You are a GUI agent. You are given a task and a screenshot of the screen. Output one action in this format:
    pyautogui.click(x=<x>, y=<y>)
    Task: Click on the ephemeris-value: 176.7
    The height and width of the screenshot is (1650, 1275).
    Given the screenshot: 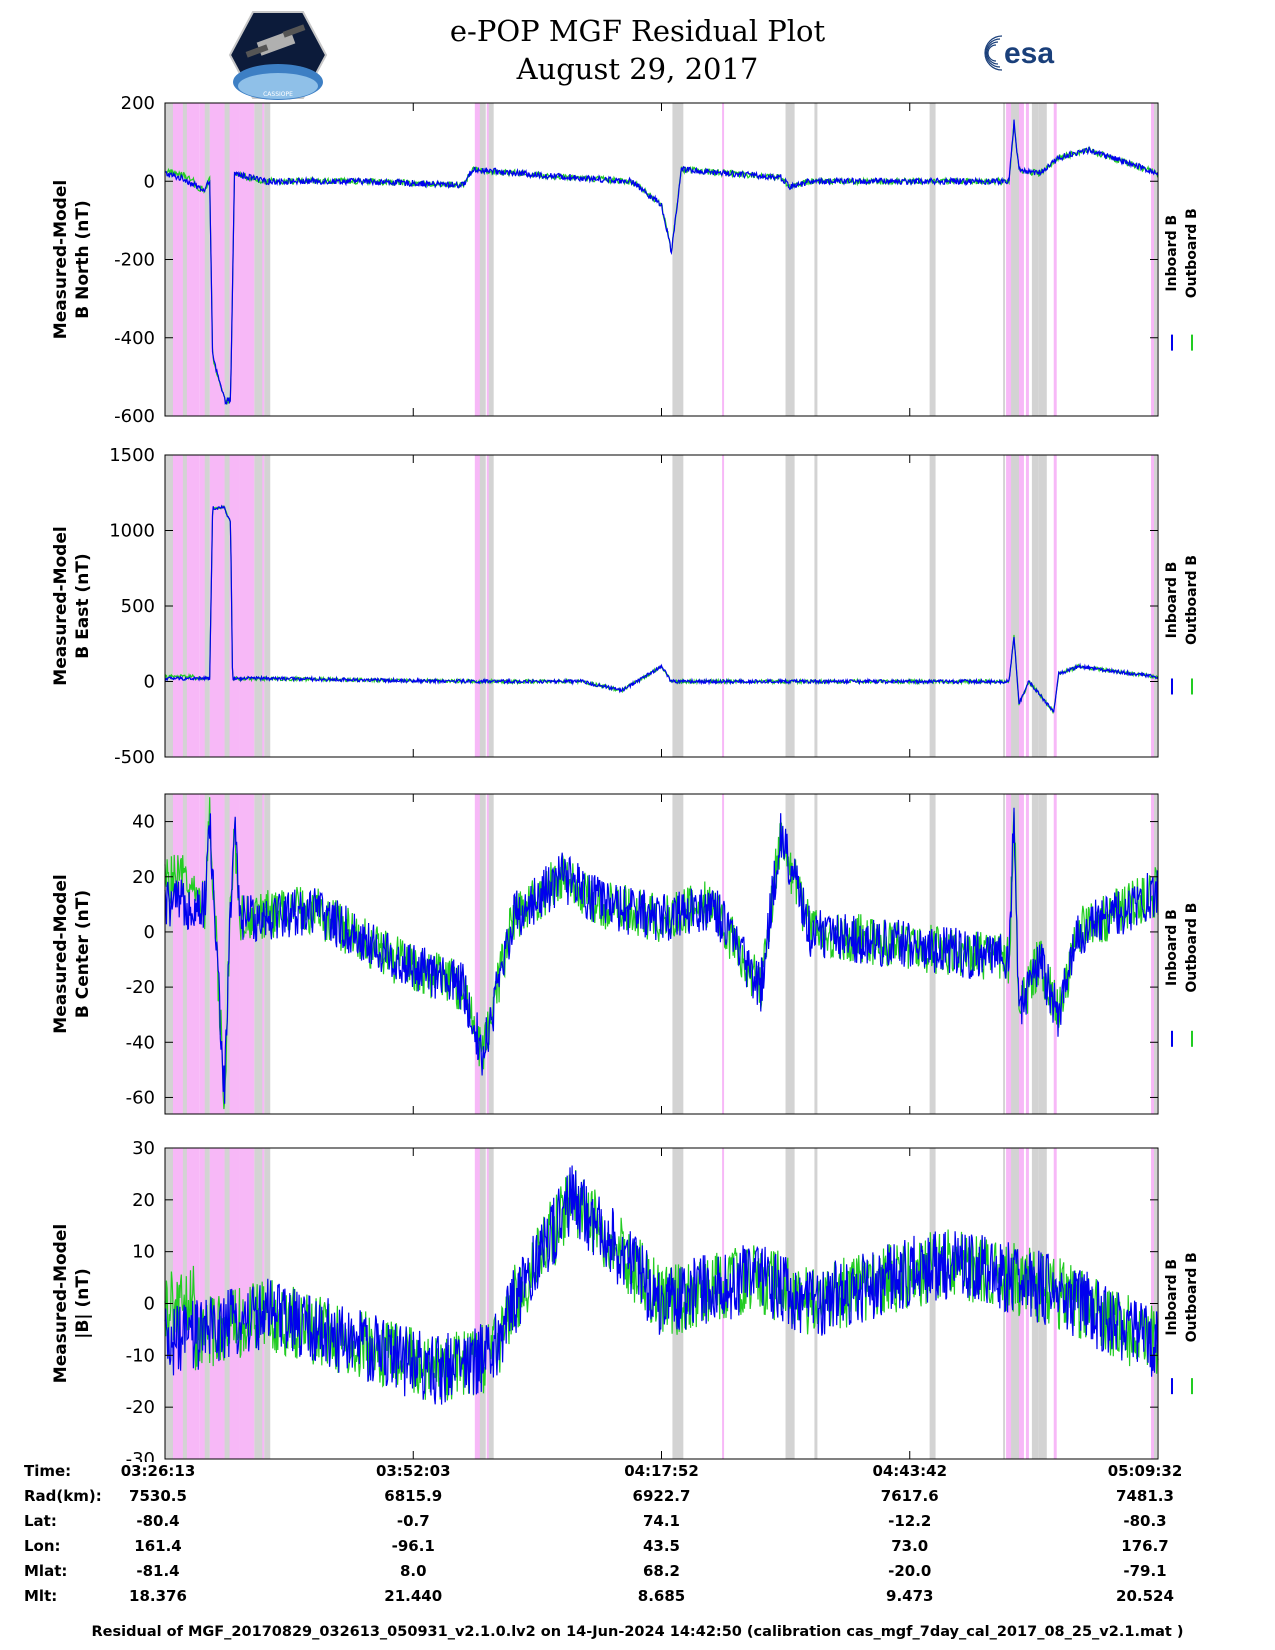 What is the action you would take?
    pyautogui.click(x=1145, y=1546)
    